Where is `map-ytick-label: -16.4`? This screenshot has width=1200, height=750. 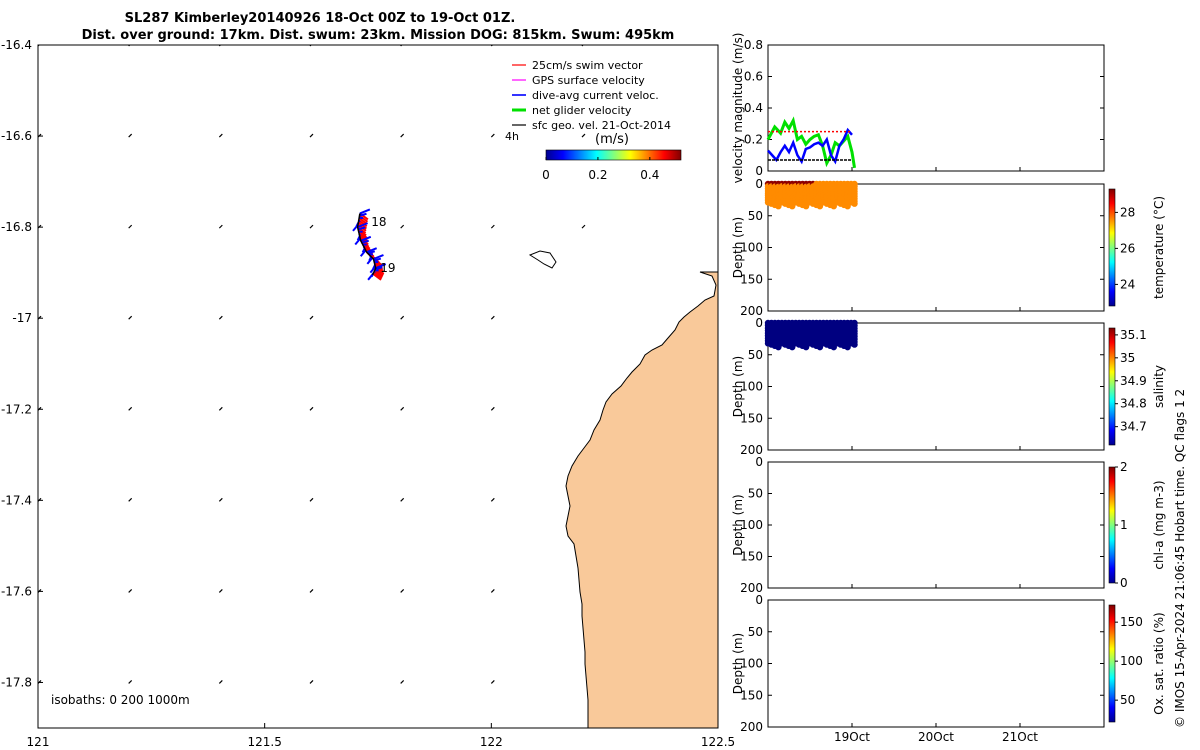
map-ytick-label: -16.4 is located at coordinates (16, 45).